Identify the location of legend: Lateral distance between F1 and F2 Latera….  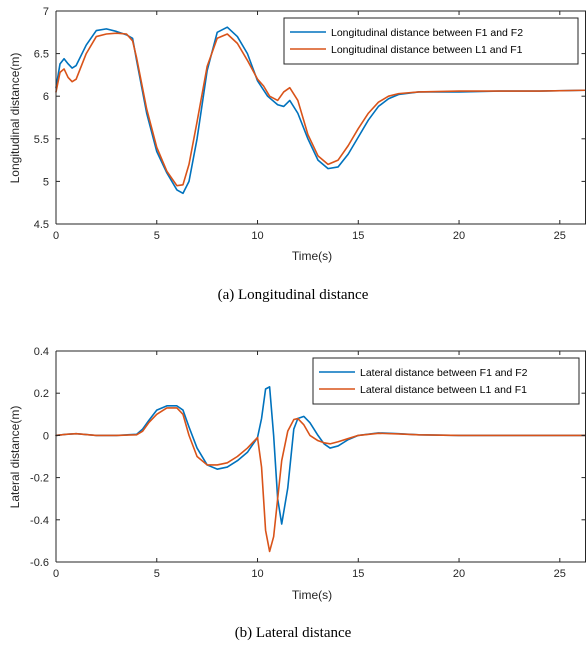
(446, 381).